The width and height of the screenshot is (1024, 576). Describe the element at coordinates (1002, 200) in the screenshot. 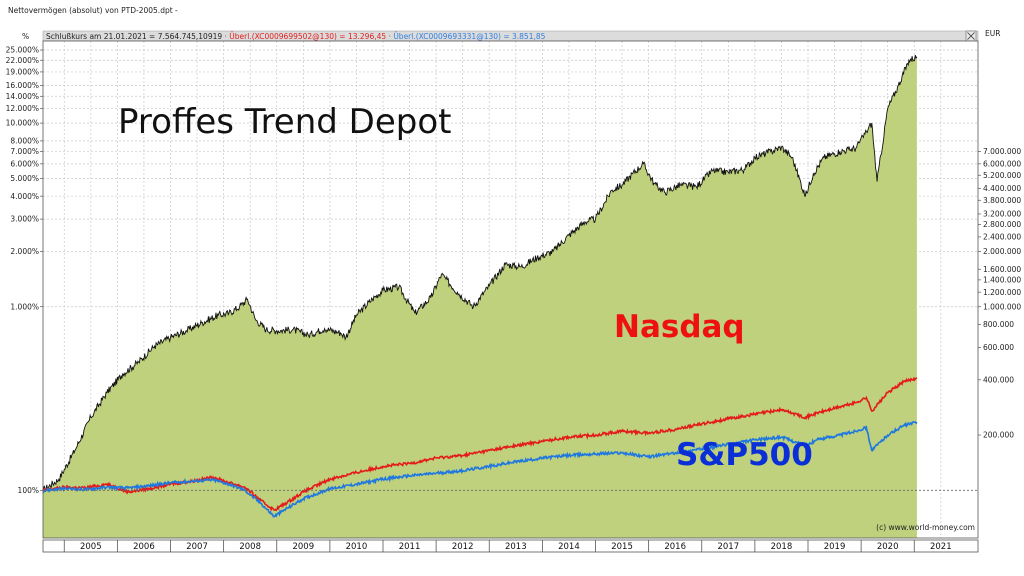

I see `right-tick-label: 3.800.000` at that location.